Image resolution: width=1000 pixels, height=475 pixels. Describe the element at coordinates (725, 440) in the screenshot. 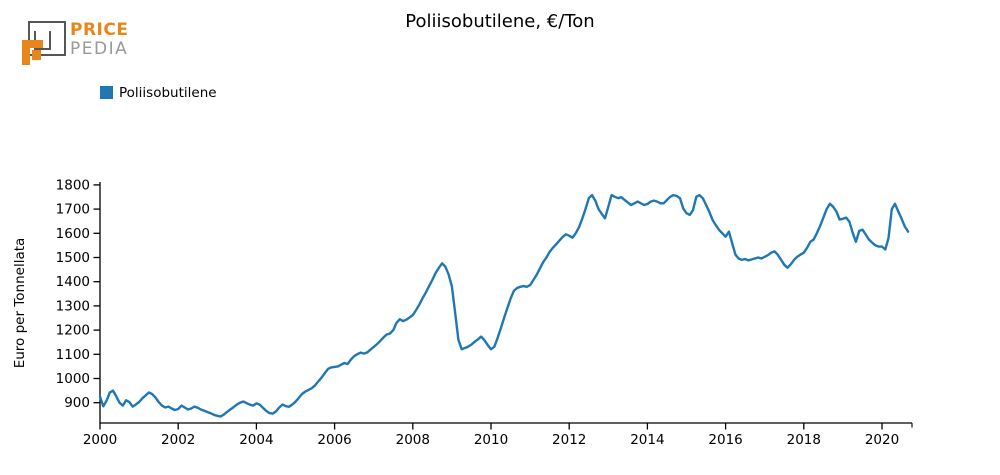

I see `x-tick-label: 2016` at that location.